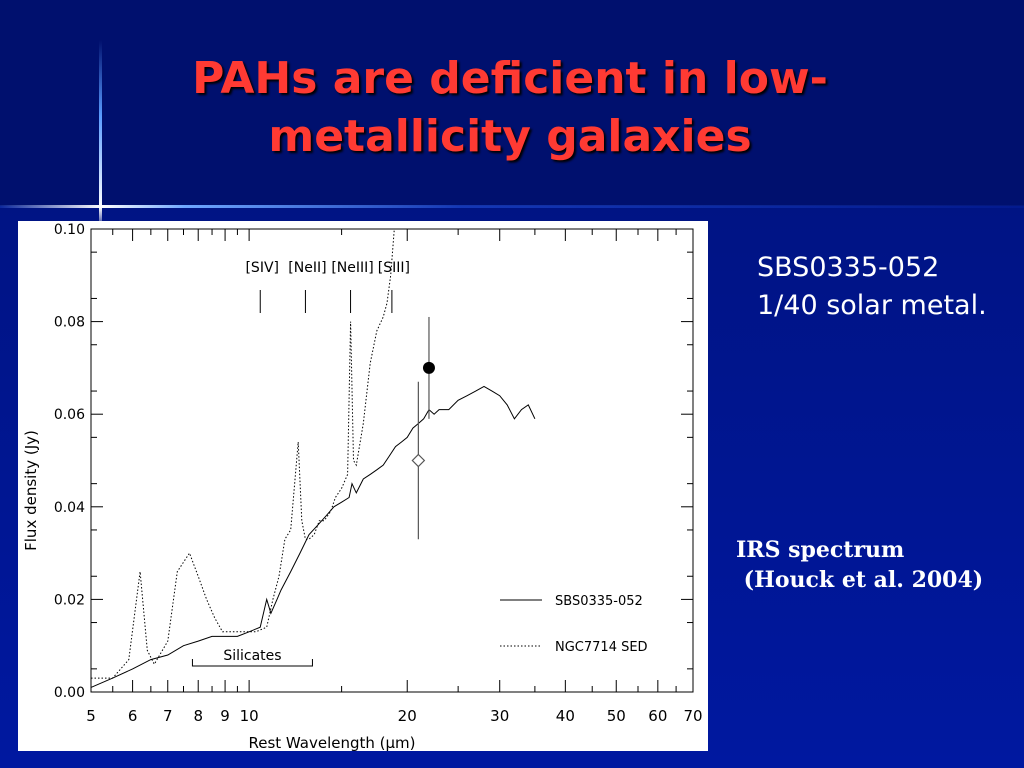 The width and height of the screenshot is (1024, 768). Describe the element at coordinates (601, 647) in the screenshot. I see `legend-label-ngc7714-sed: NGC7714 SED` at that location.